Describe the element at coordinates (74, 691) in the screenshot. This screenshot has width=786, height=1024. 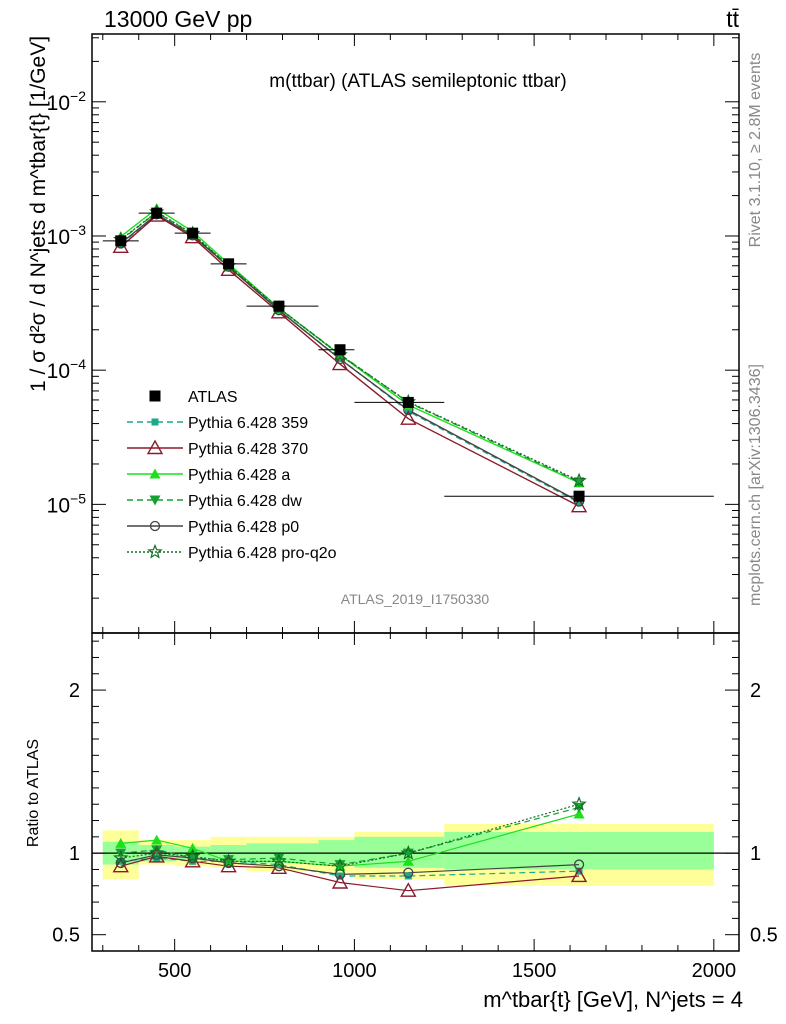
I see `ratio-tick-label-left-2: 2` at that location.